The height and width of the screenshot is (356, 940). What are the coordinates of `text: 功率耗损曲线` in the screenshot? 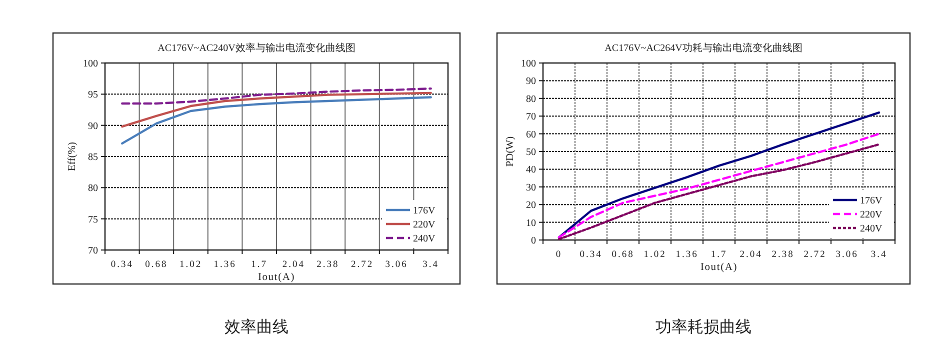 It's located at (704, 327).